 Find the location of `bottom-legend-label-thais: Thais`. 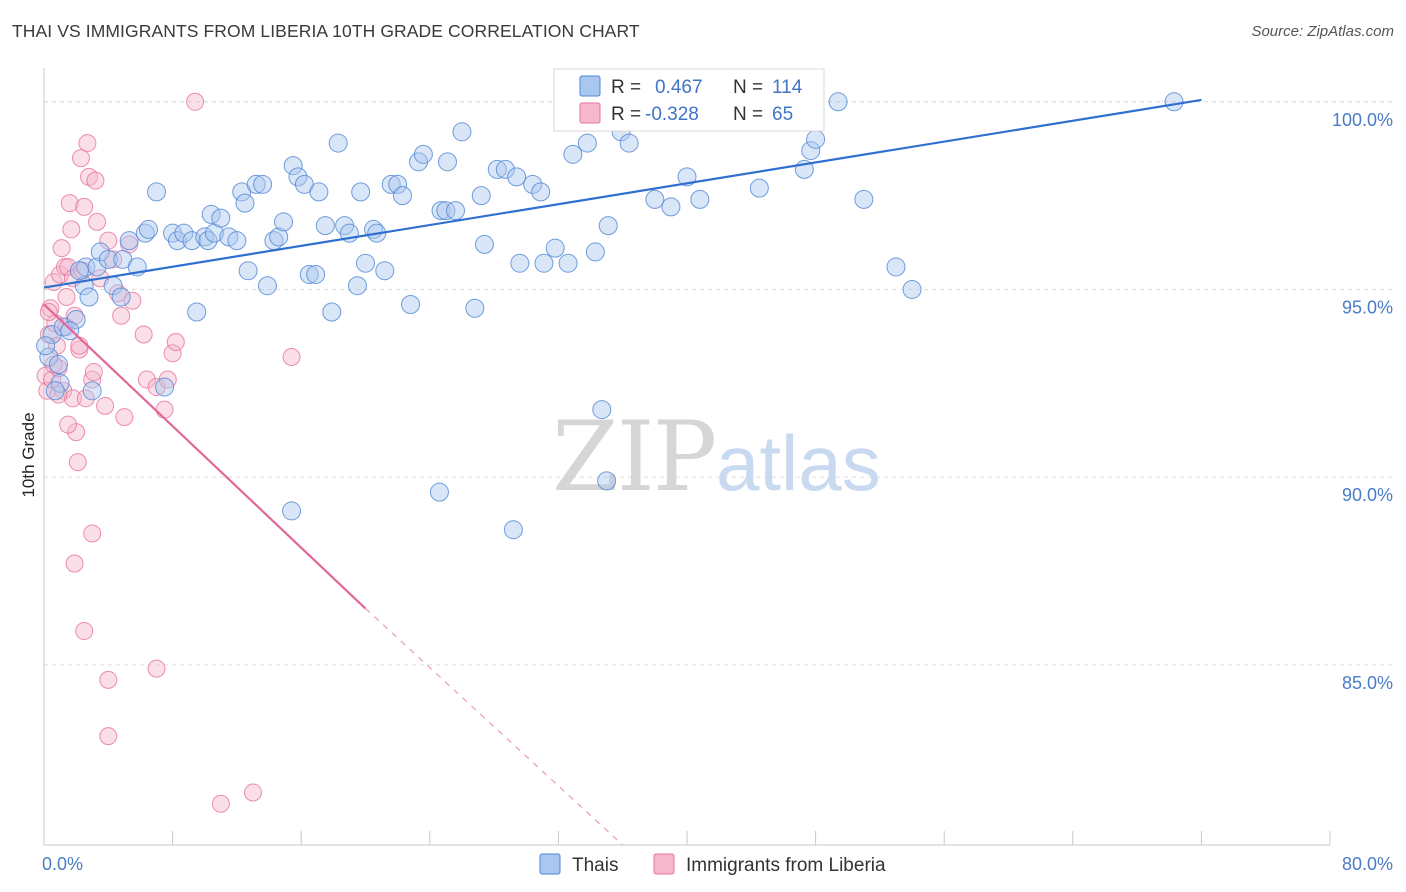

bottom-legend-label-thais: Thais is located at coordinates (595, 865).